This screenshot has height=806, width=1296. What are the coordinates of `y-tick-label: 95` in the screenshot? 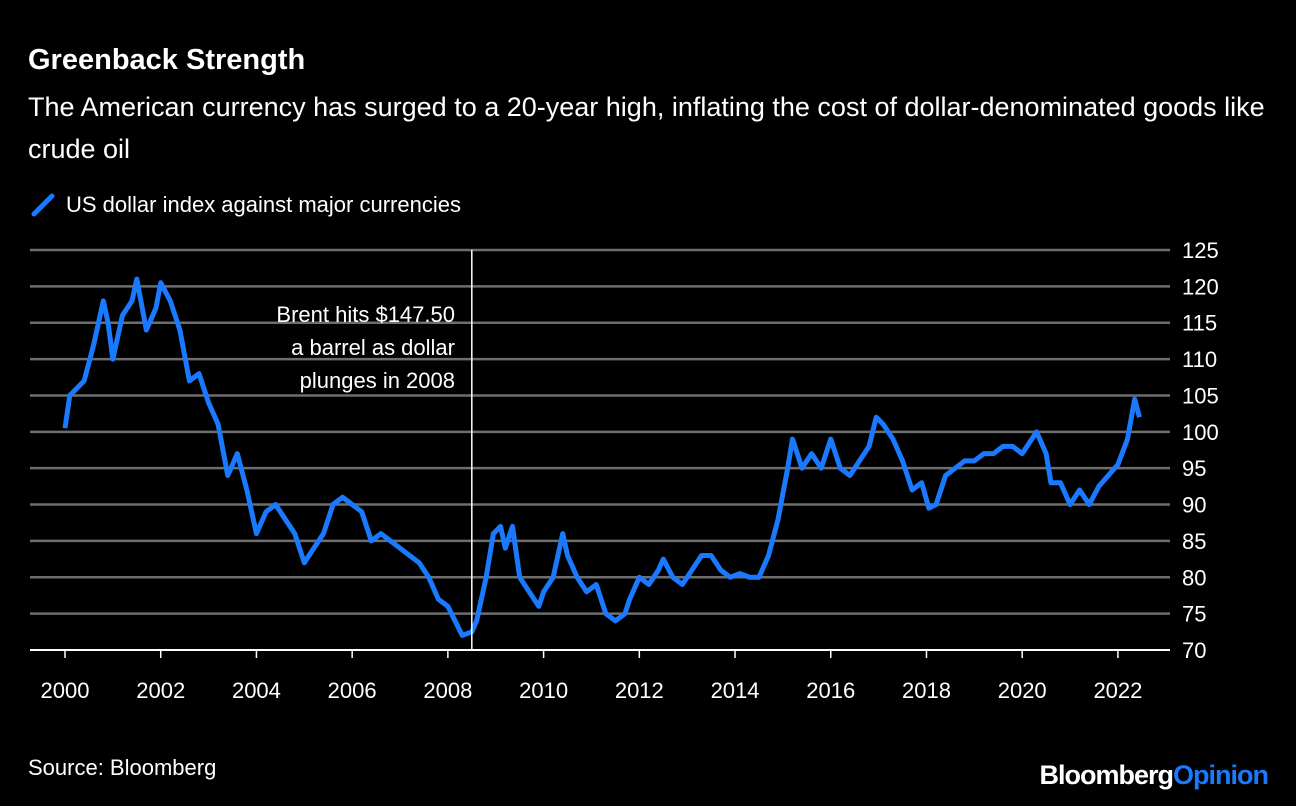 It's located at (1194, 468).